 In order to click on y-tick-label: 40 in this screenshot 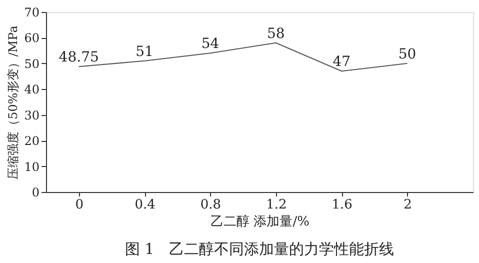, I will do `click(32, 89)`.